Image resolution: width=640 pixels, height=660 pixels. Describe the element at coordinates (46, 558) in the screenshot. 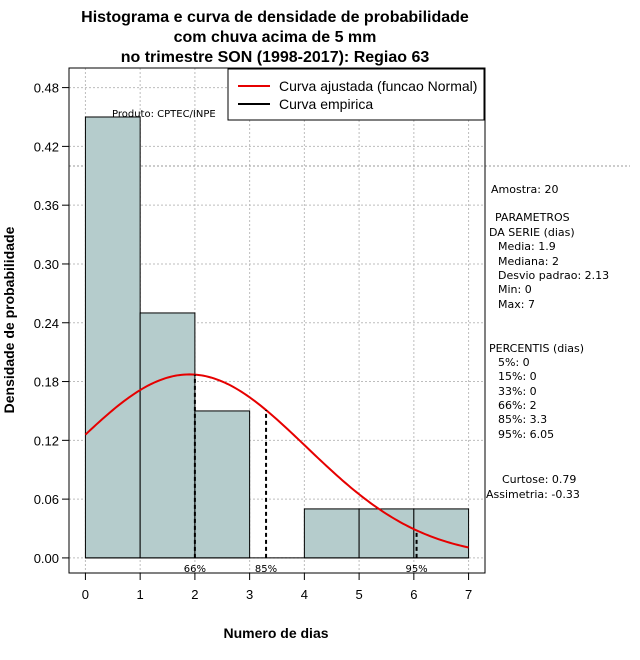

I see `y-tick-label: 0.00` at that location.